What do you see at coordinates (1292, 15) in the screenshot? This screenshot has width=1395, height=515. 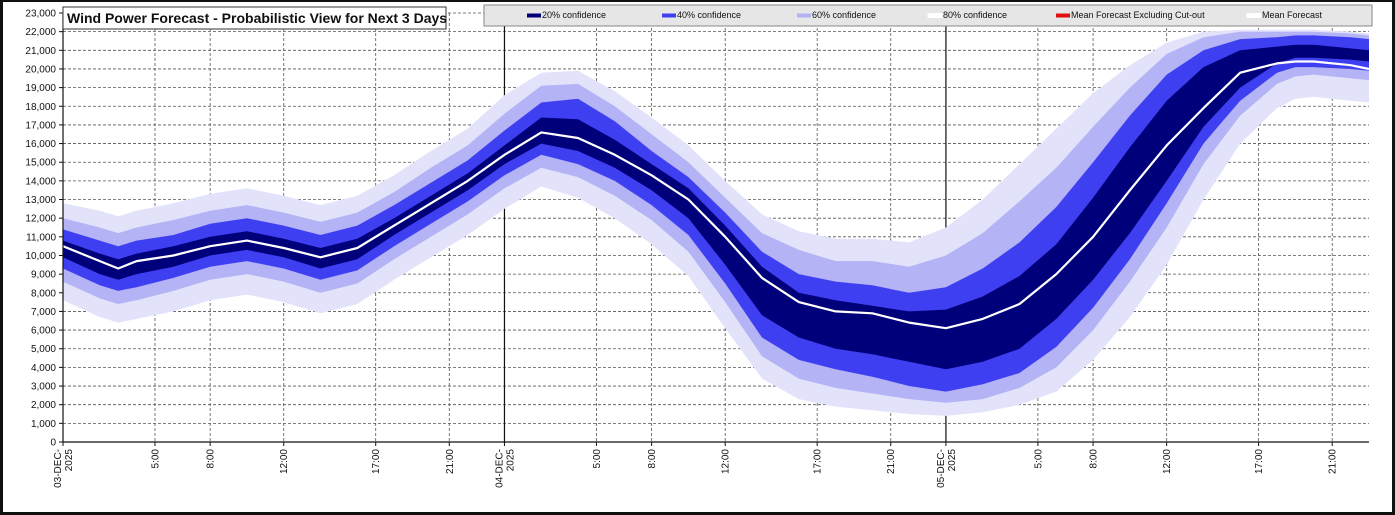 I see `legend-label: Mean Forecast` at bounding box center [1292, 15].